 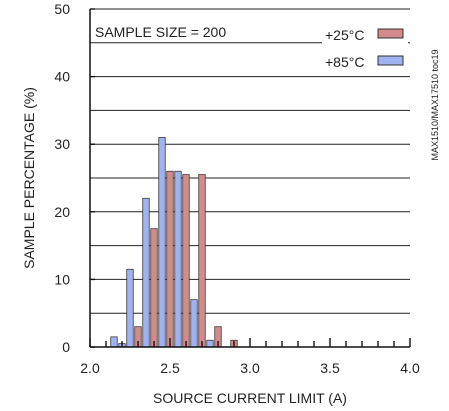 What do you see at coordinates (66, 347) in the screenshot?
I see `y-tick-label: 0` at bounding box center [66, 347].